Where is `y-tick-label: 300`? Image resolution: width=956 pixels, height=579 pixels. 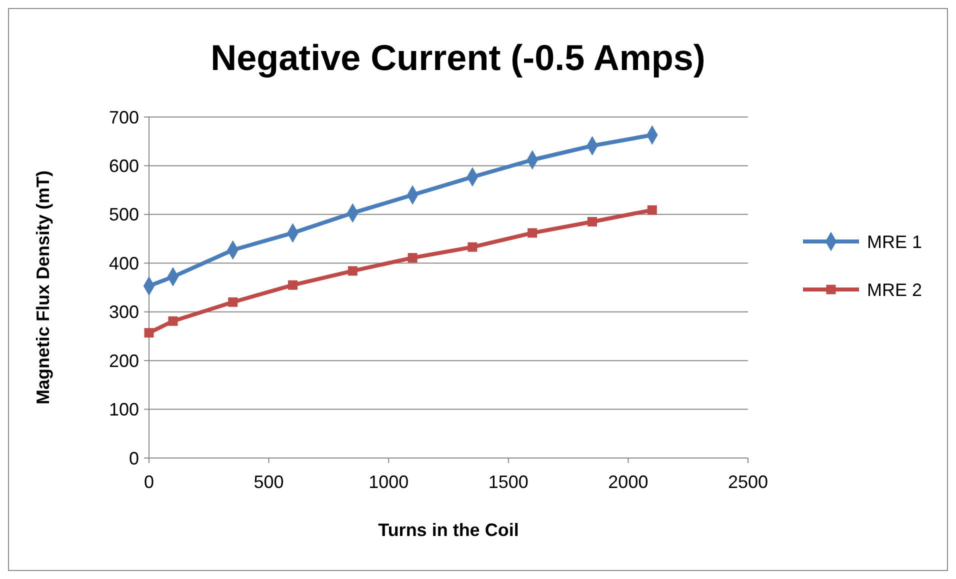 y-tick-label: 300 is located at coordinates (123, 312).